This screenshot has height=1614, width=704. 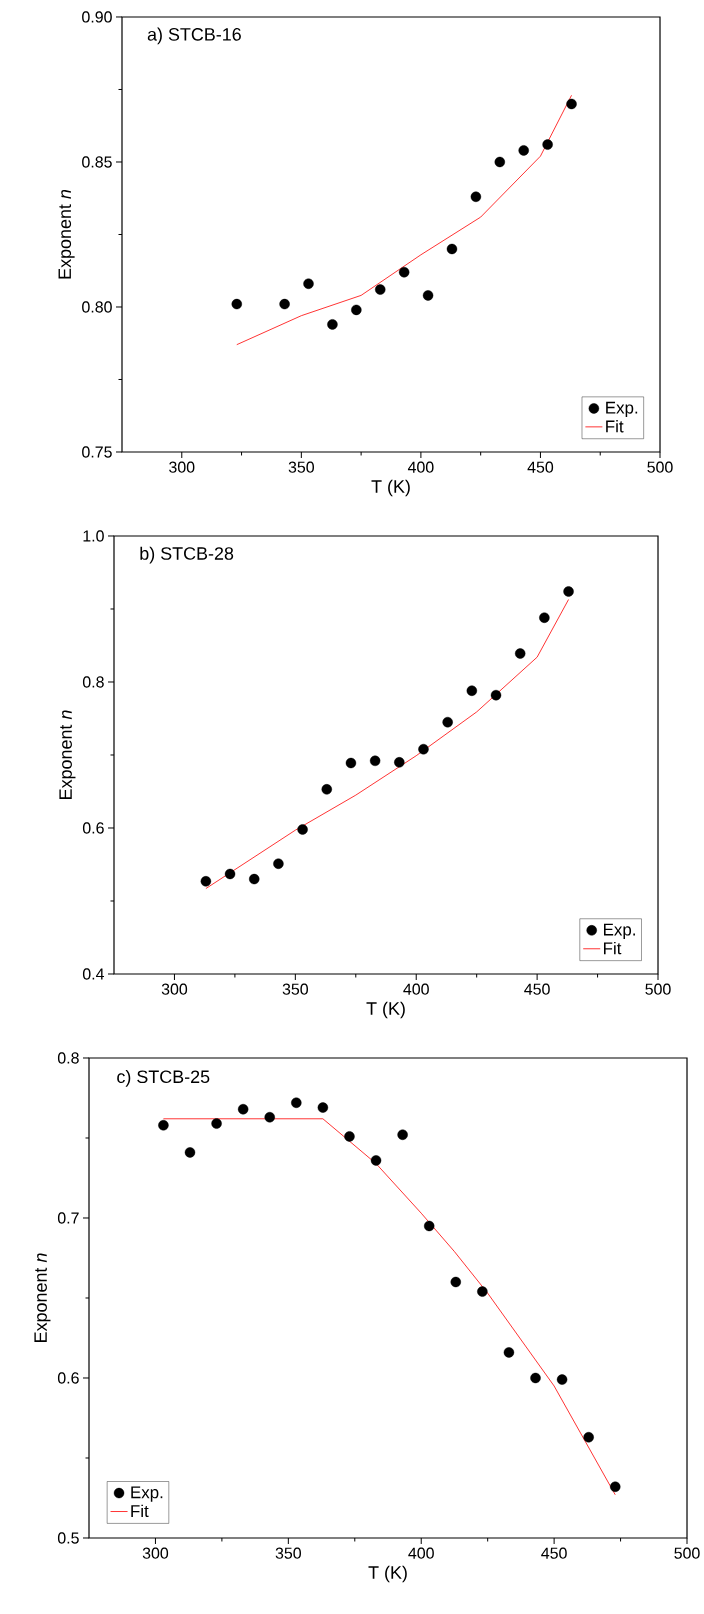 I want to click on y-tick-label: 0.5, so click(x=68, y=1538).